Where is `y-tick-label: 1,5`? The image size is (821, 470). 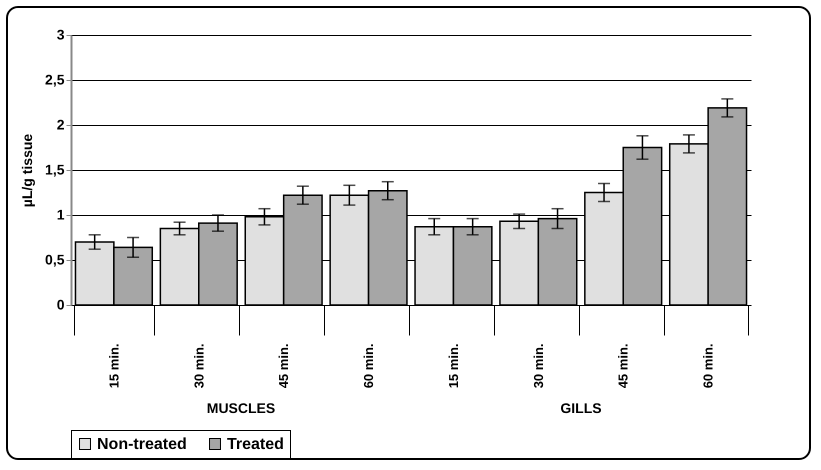 y-tick-label: 1,5 is located at coordinates (55, 170).